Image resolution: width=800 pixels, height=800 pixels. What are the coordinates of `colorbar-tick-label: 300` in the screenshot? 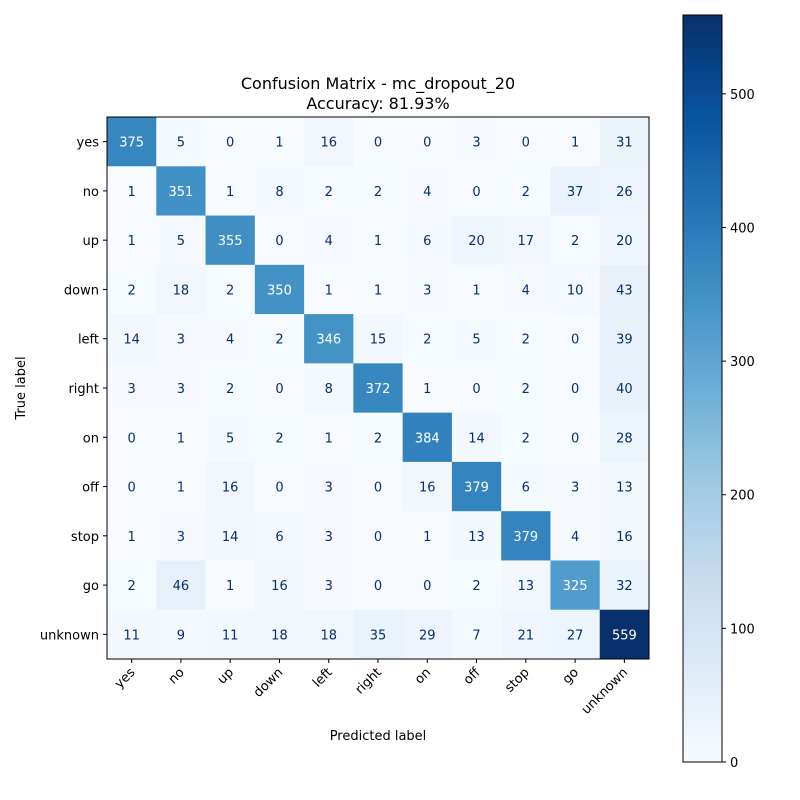 It's located at (742, 362).